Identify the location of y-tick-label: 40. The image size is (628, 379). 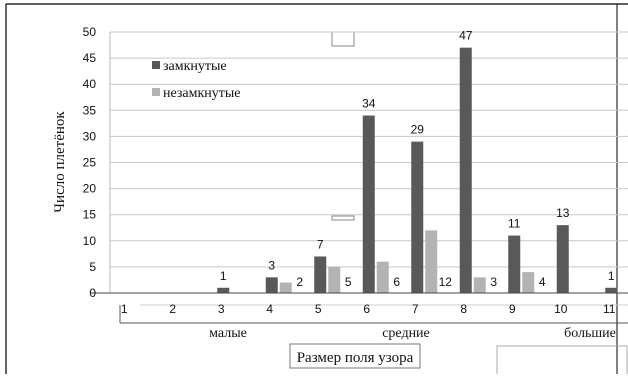
(90, 84).